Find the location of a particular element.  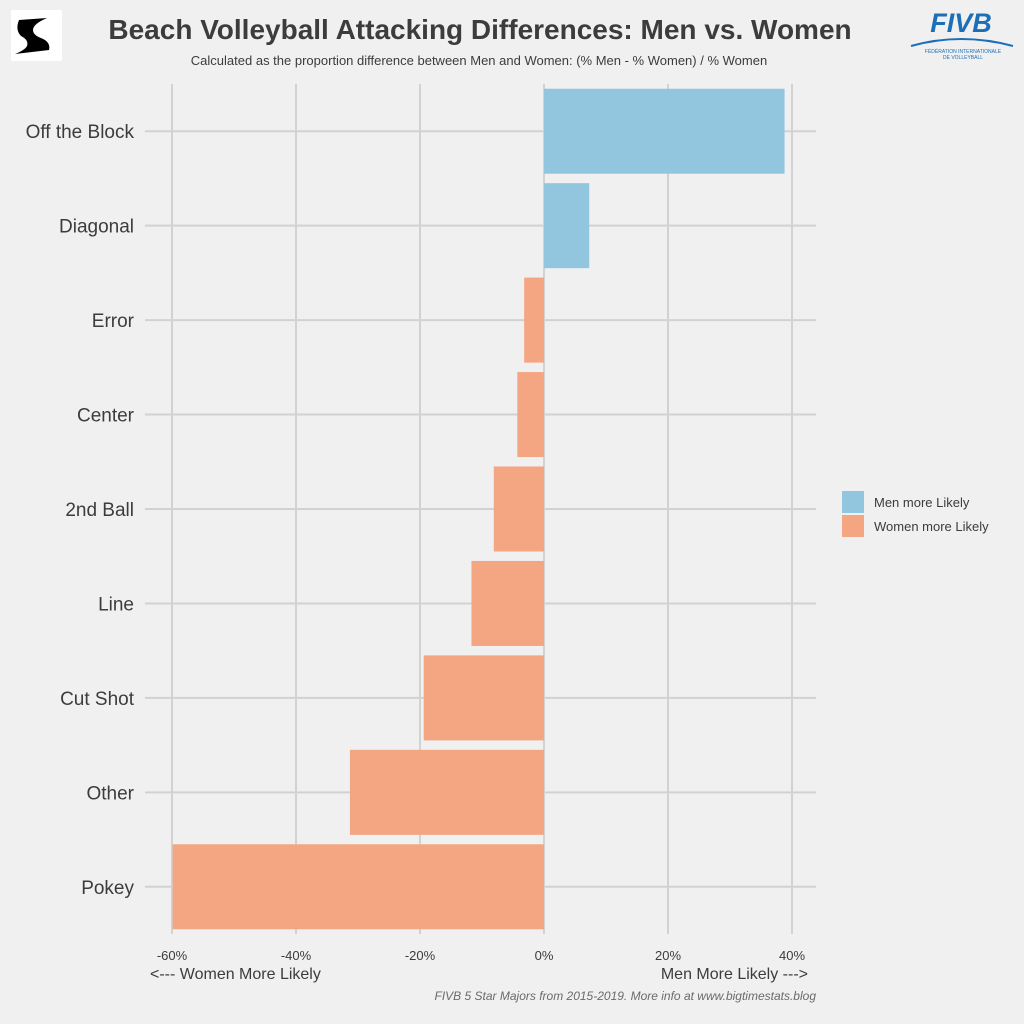

legend-item-men: Men more Likely is located at coordinates (915, 502).